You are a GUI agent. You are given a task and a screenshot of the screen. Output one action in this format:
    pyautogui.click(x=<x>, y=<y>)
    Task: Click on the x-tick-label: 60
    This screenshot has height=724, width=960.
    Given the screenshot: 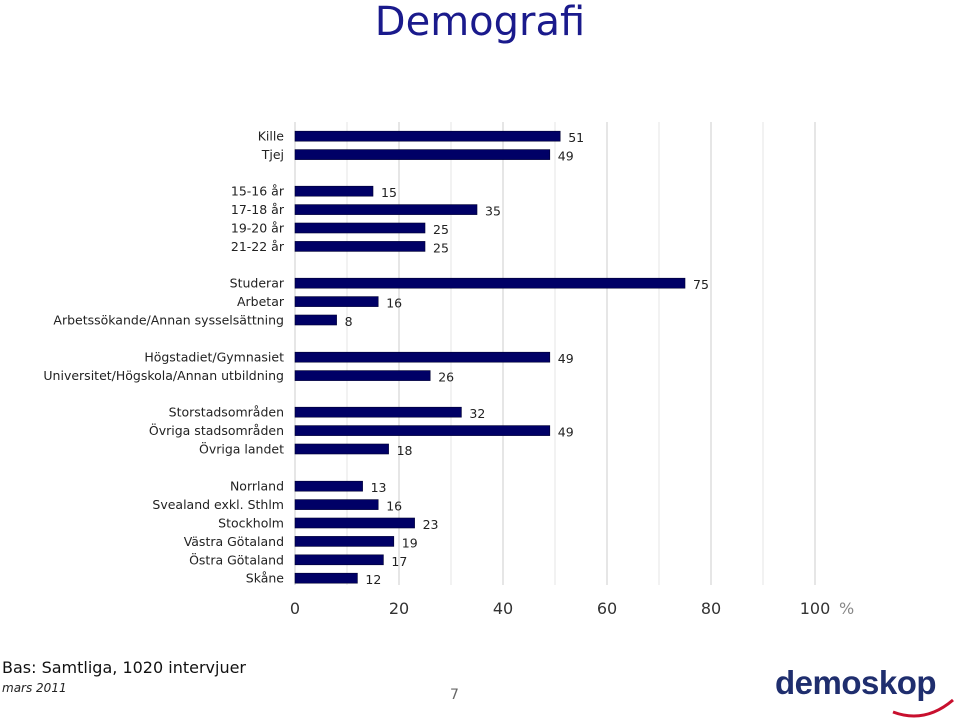 What is the action you would take?
    pyautogui.click(x=607, y=608)
    